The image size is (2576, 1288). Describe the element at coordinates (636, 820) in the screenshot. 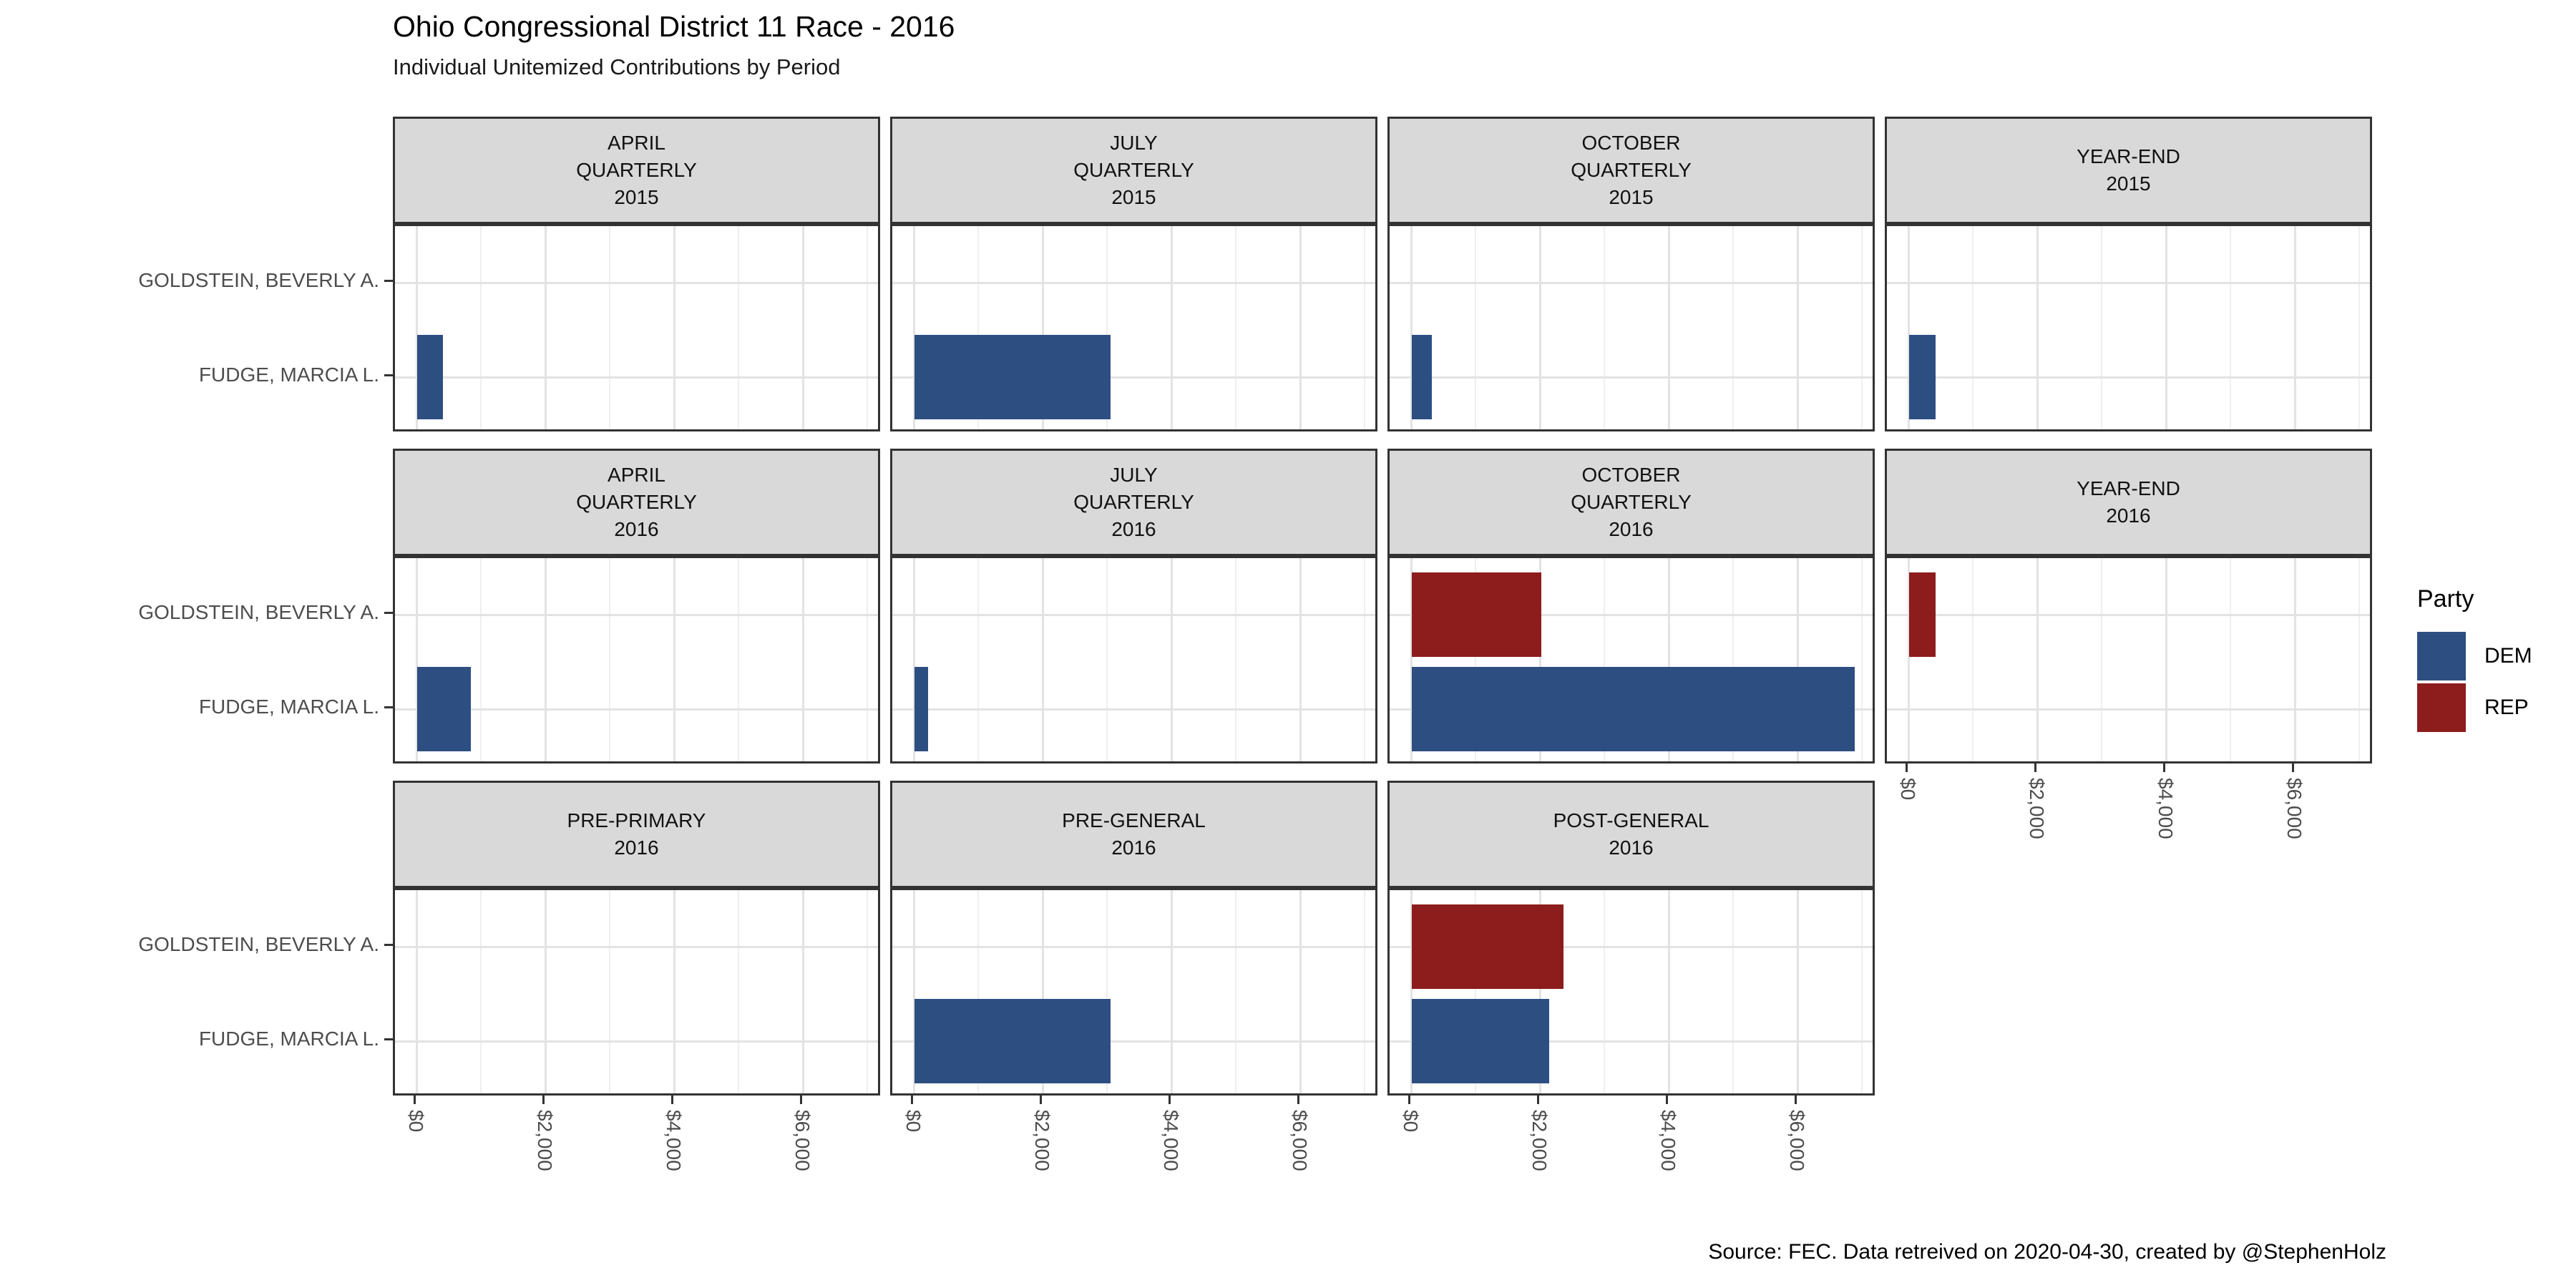

I see `strip-label-line: PRE-PRIMARY` at that location.